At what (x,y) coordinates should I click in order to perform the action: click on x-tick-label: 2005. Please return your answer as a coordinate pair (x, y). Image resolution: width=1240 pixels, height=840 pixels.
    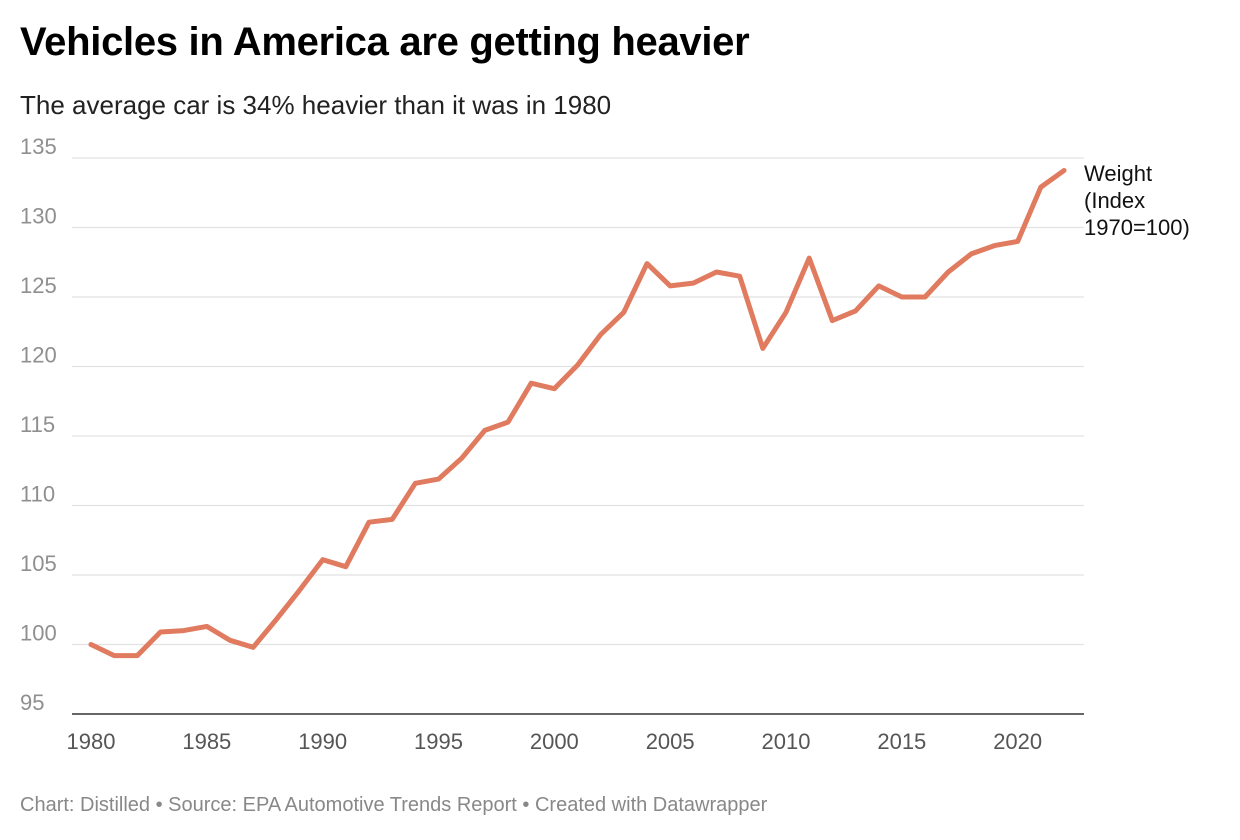
    Looking at the image, I should click on (670, 741).